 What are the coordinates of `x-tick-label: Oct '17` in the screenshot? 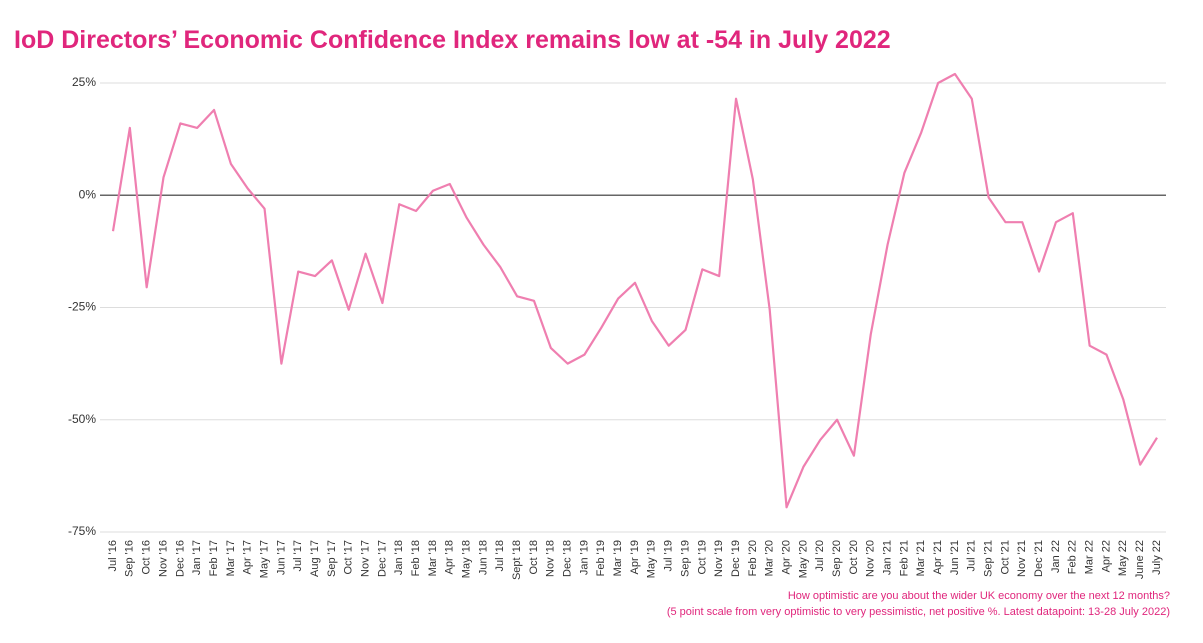 It's located at (349, 557).